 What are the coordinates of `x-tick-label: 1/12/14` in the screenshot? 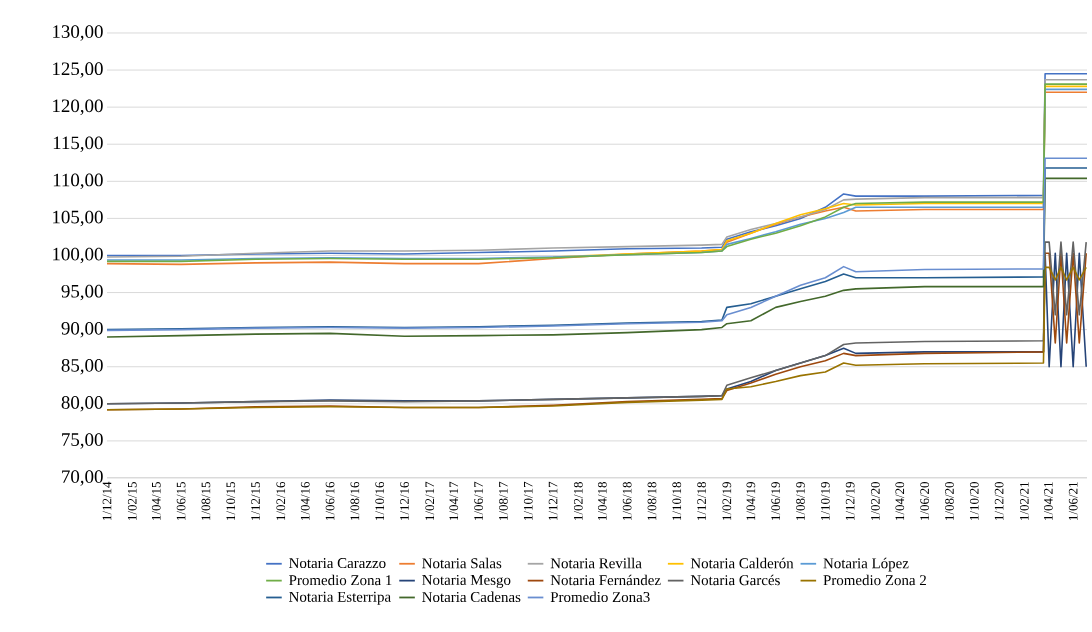 It's located at (107, 500).